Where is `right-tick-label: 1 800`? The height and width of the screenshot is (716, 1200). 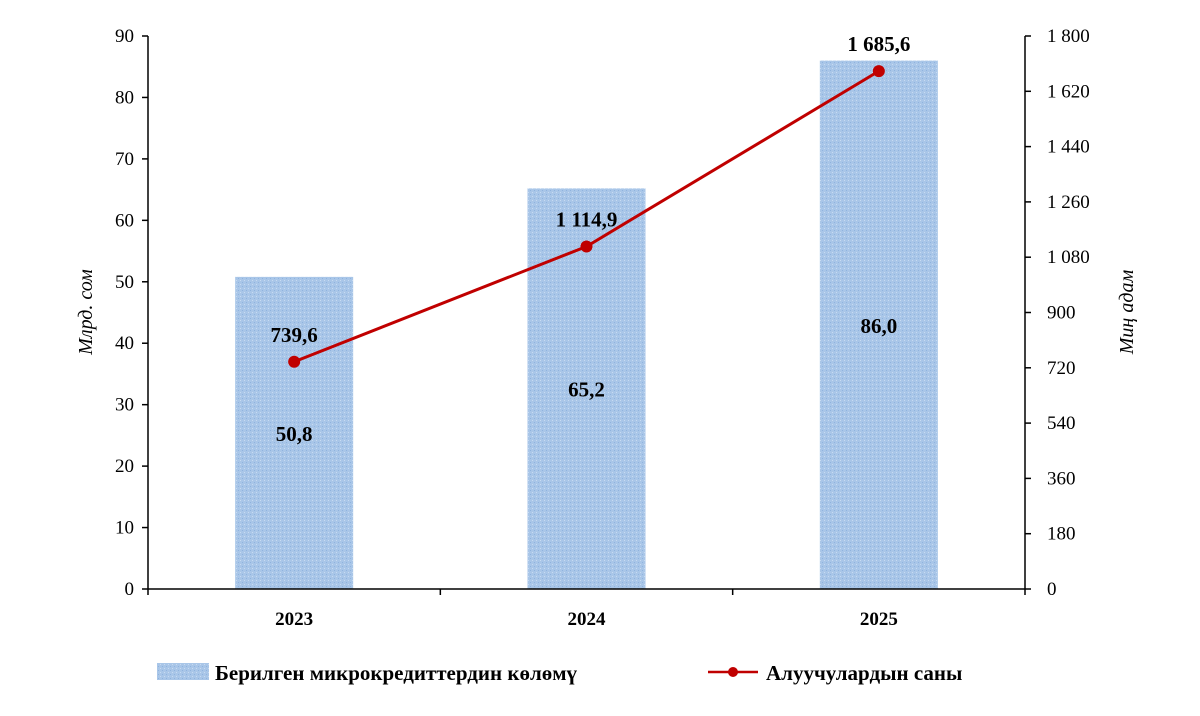 right-tick-label: 1 800 is located at coordinates (1068, 36).